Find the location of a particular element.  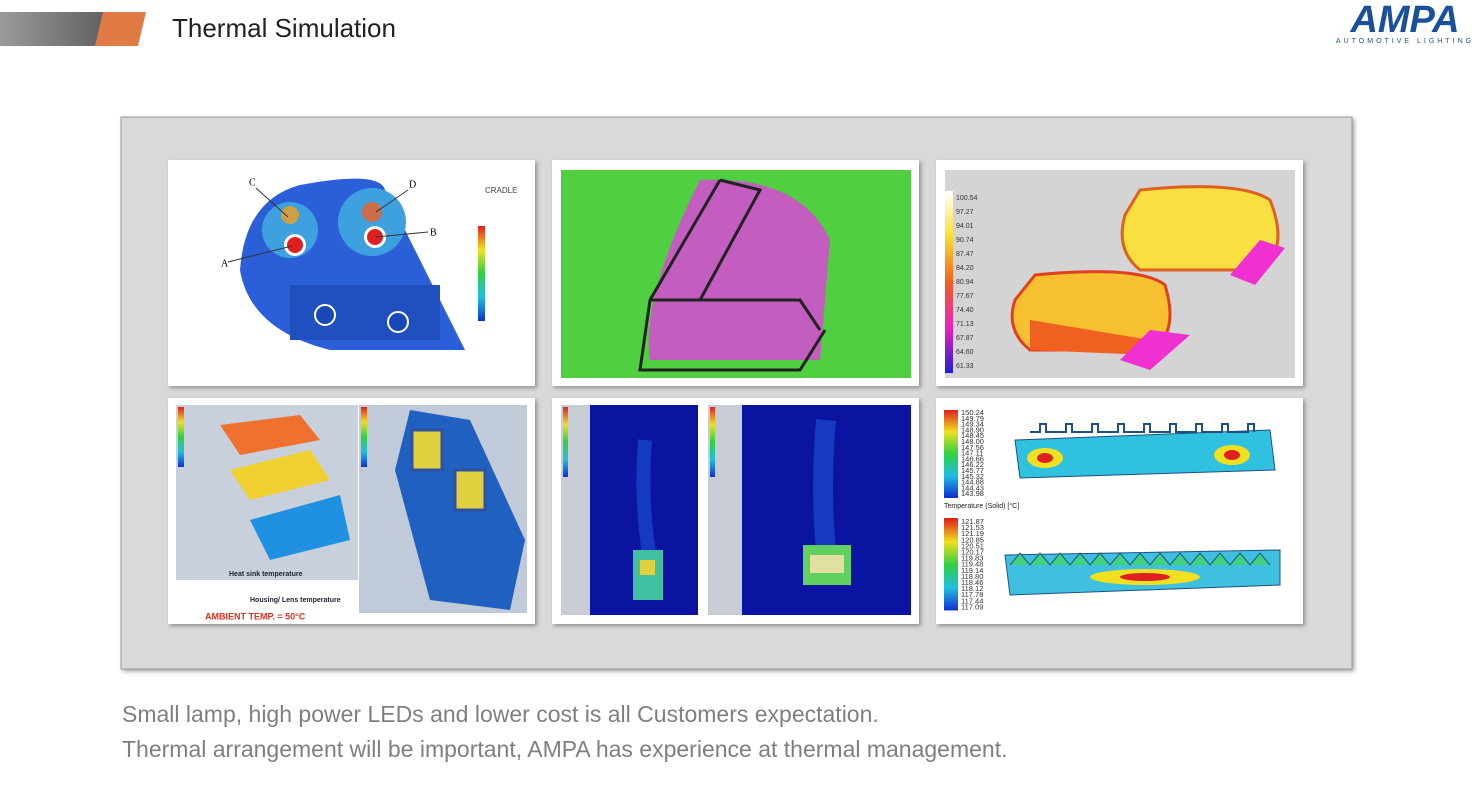

legend-value: 87.47 is located at coordinates (965, 254).